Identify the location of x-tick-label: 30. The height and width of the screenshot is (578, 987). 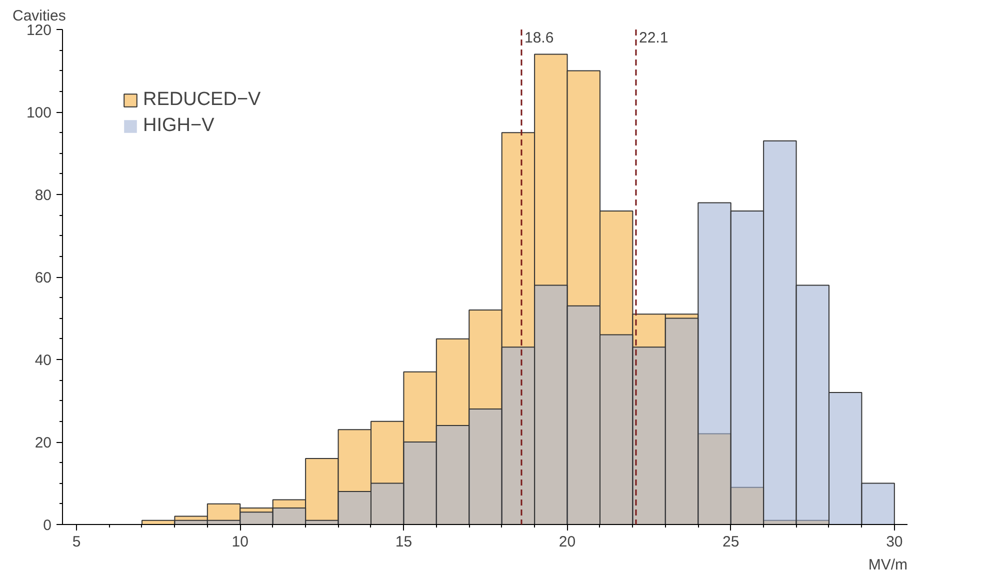
(894, 542).